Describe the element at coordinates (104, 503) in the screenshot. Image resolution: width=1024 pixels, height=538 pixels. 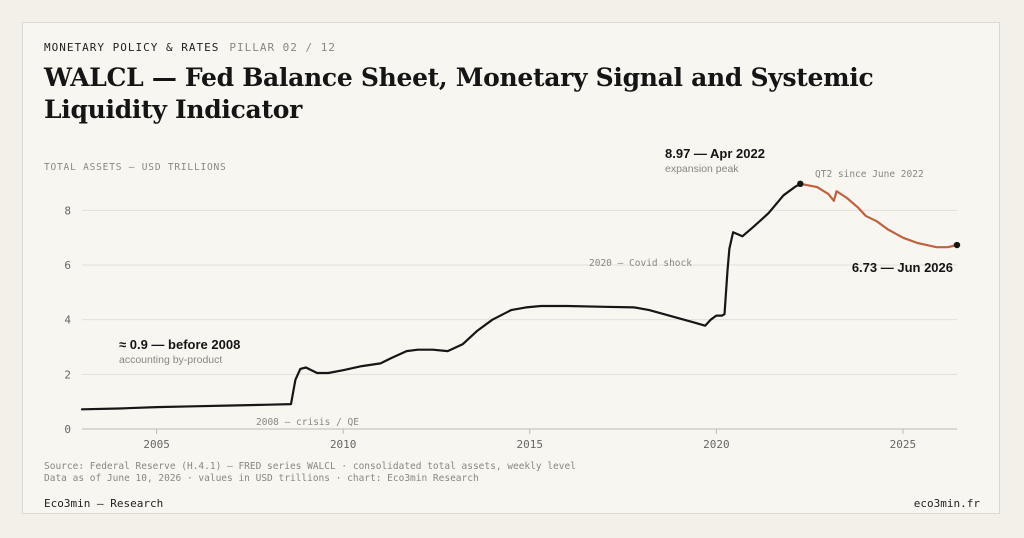
I see `footer-brand: Eco3min — Research` at that location.